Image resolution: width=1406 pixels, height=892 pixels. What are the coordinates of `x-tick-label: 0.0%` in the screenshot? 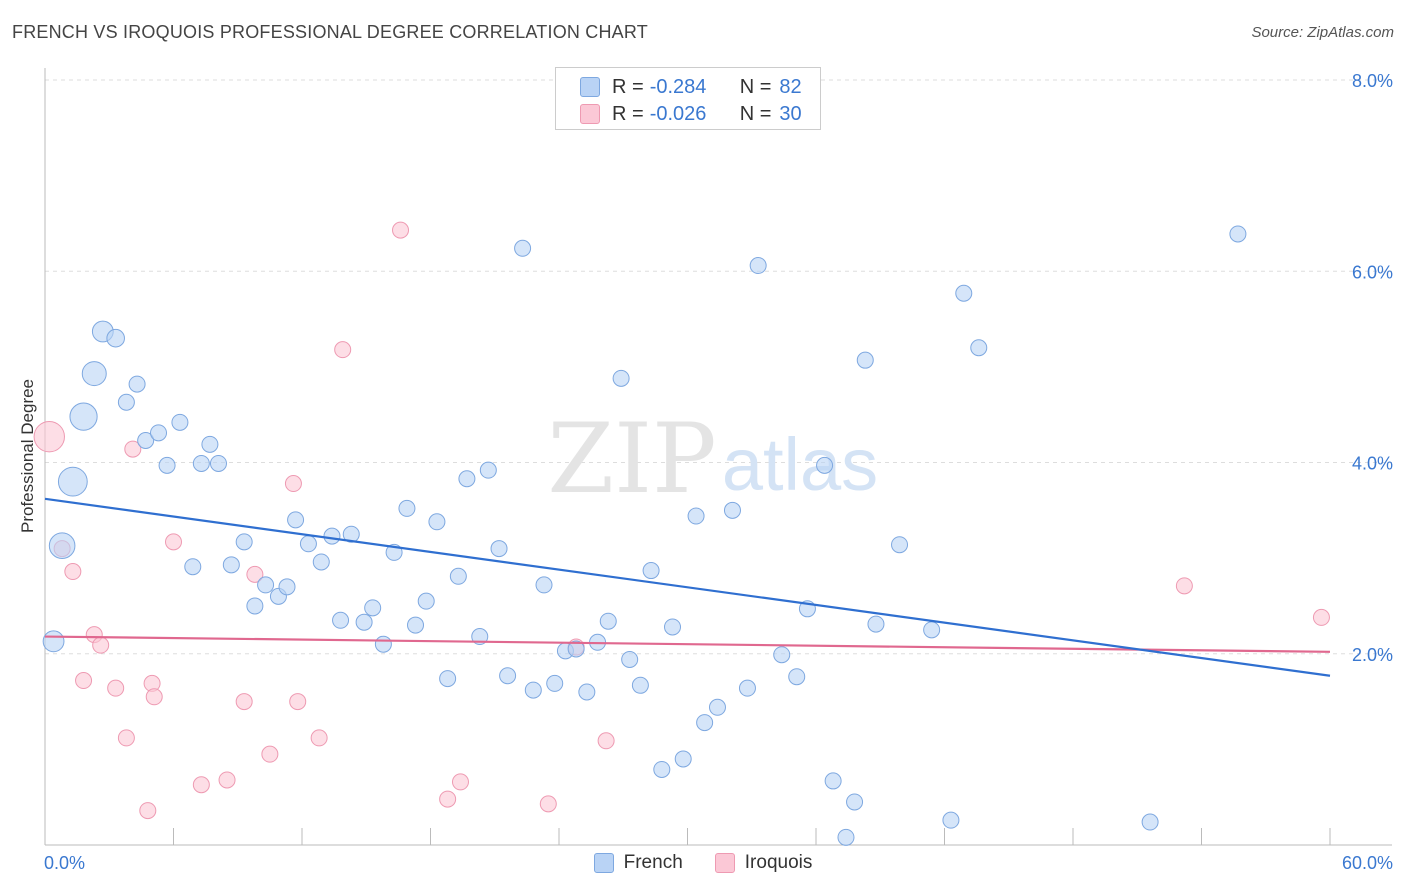 It's located at (64, 863).